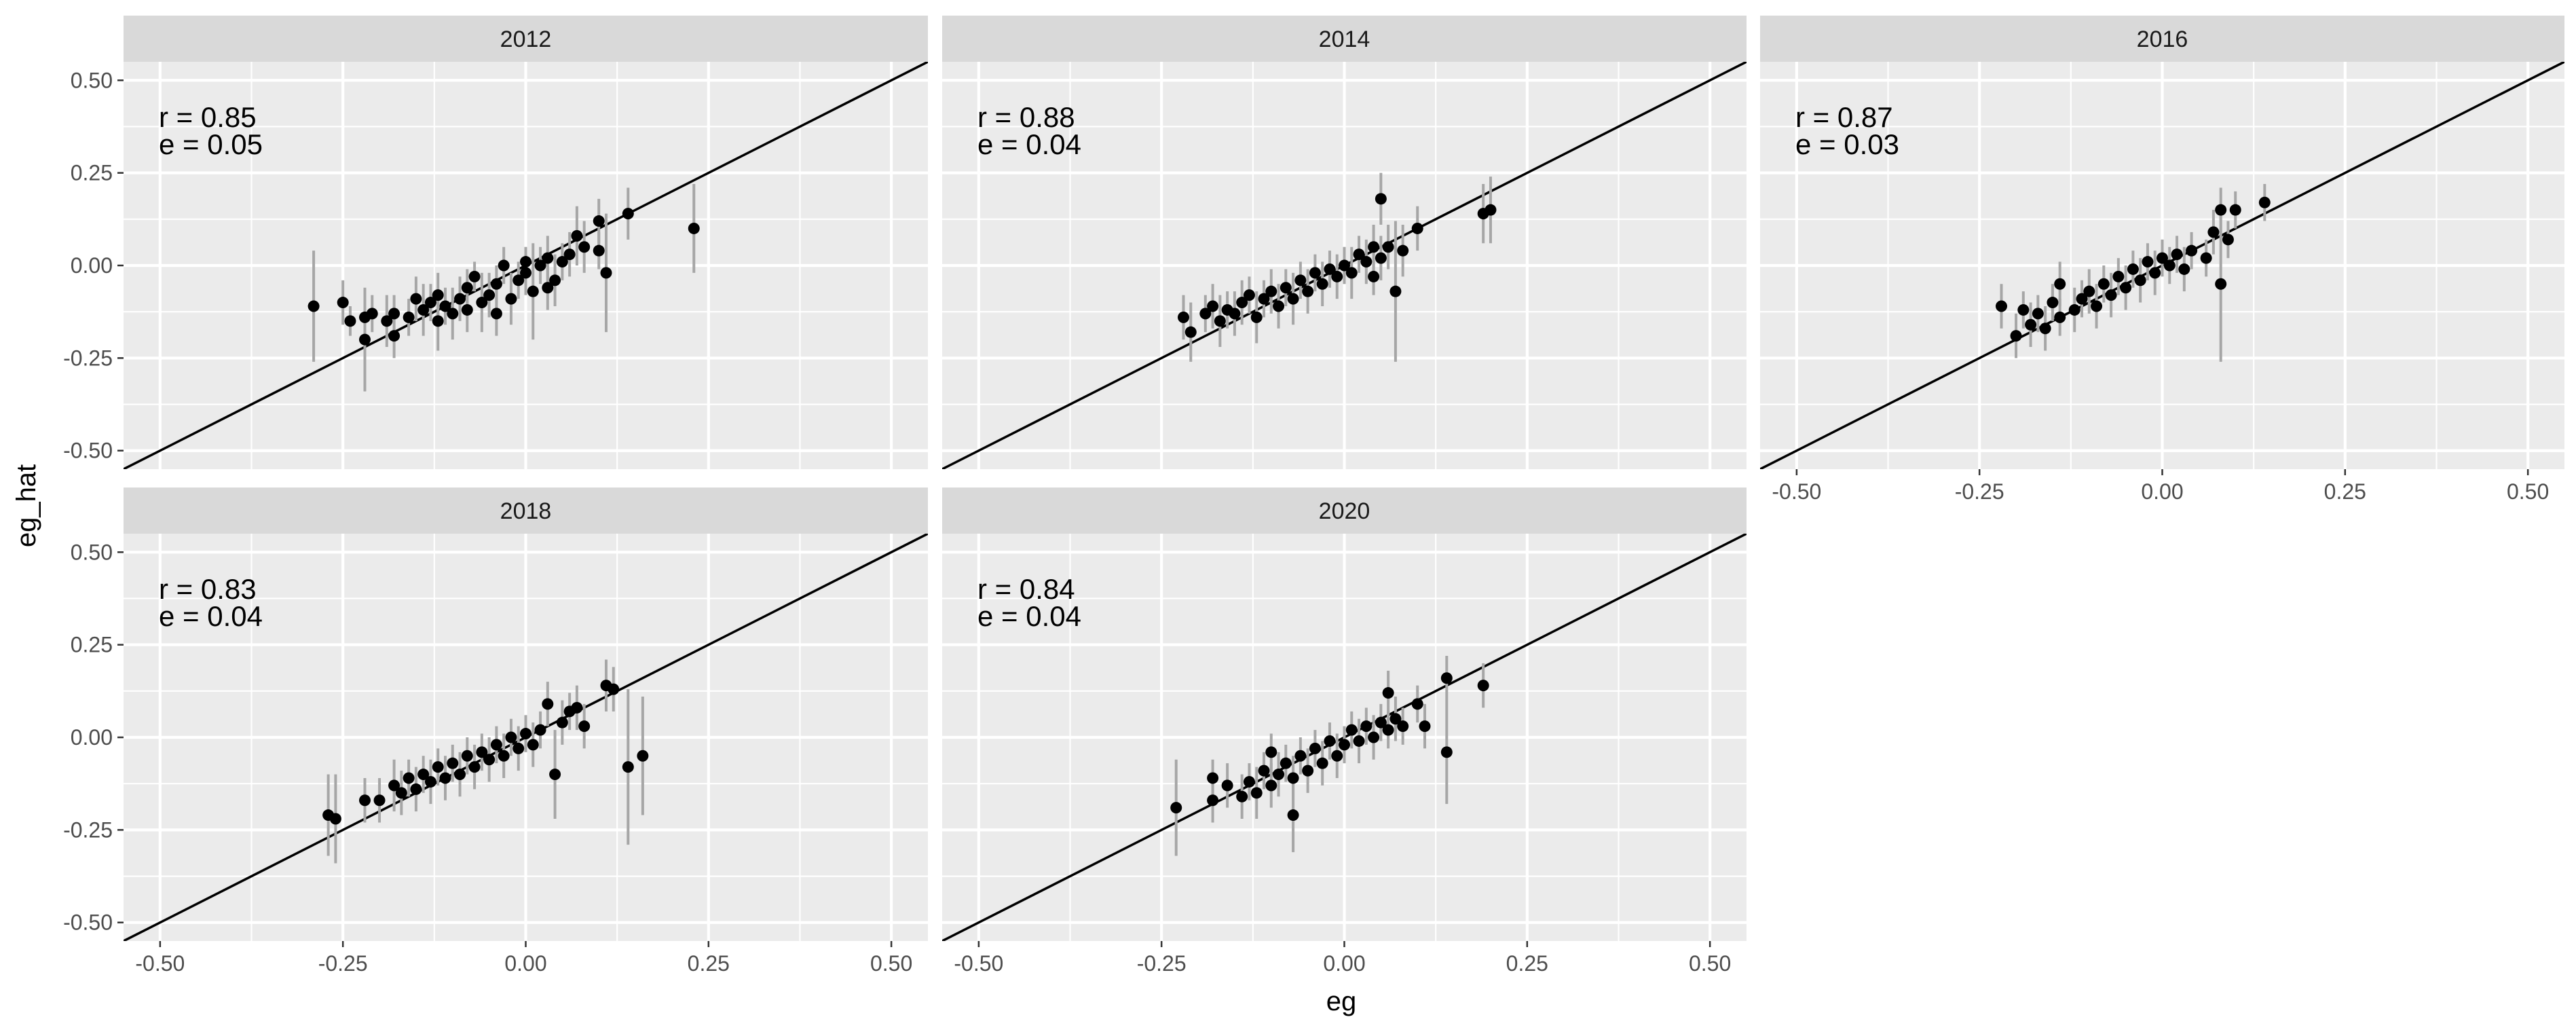 The height and width of the screenshot is (1032, 2576). Describe the element at coordinates (92, 737) in the screenshot. I see `y-tick-label: 0.00` at that location.